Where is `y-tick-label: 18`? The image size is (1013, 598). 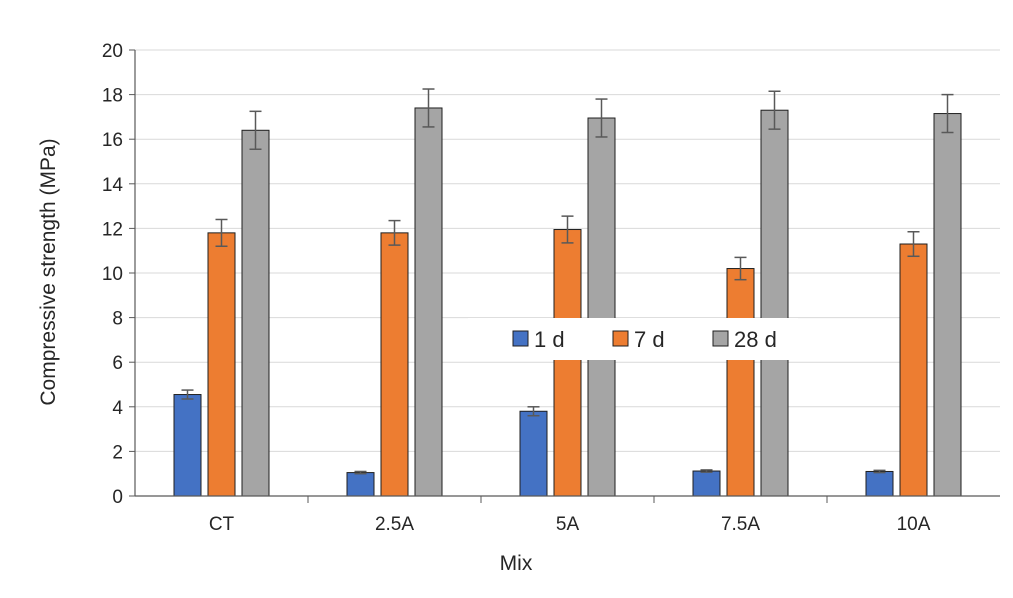
y-tick-label: 18 is located at coordinates (112, 96).